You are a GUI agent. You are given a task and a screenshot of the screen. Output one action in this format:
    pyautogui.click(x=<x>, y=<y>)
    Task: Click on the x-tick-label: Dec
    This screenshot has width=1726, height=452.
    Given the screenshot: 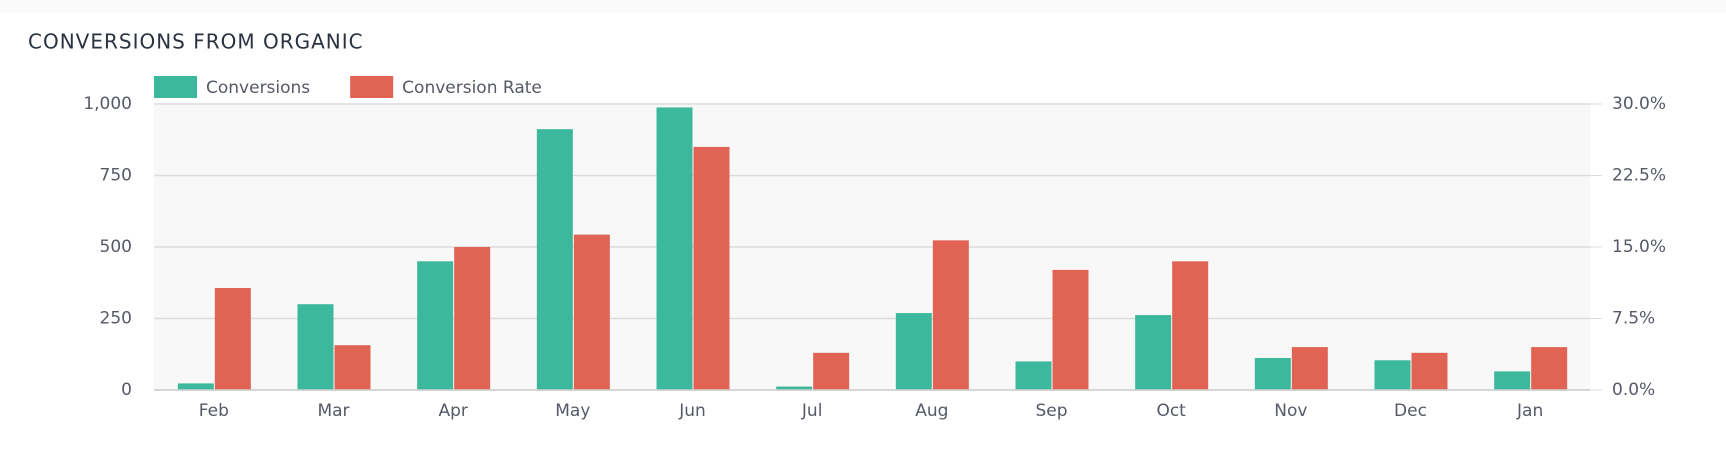 What is the action you would take?
    pyautogui.click(x=1410, y=411)
    